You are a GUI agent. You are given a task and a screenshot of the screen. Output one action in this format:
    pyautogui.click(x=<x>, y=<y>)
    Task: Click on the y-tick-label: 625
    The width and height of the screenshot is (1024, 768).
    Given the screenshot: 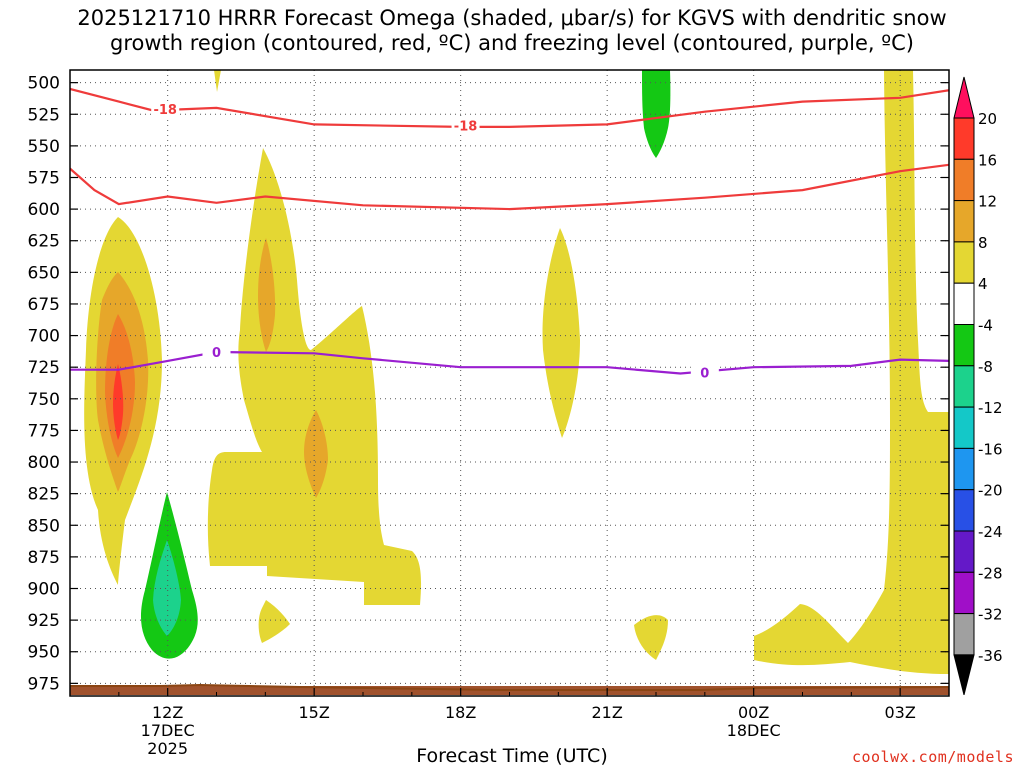 What is the action you would take?
    pyautogui.click(x=44, y=242)
    